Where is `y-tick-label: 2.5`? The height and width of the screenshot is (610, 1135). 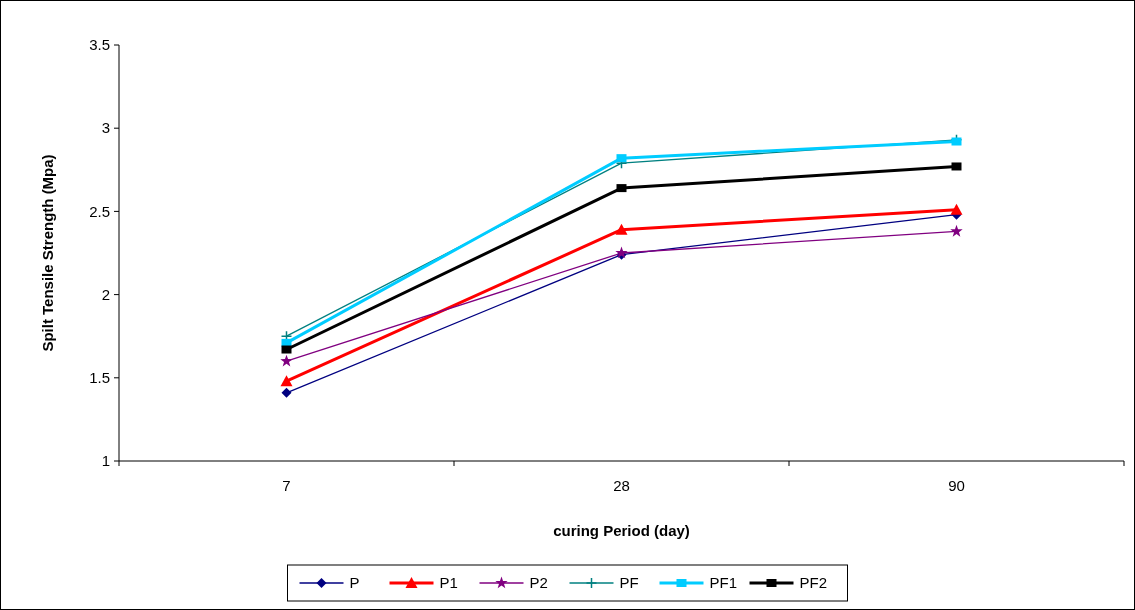
y-tick-label: 2.5 is located at coordinates (99, 211).